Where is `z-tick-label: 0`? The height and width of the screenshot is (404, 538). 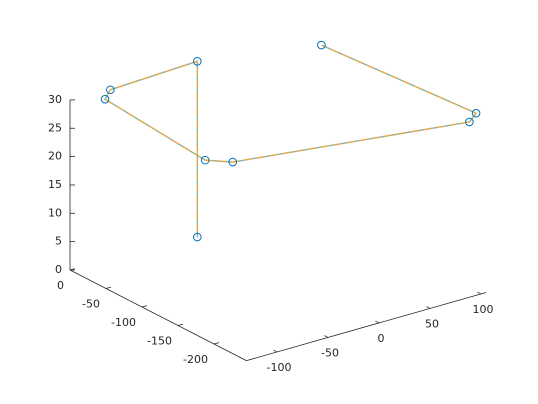
z-tick-label: 0 is located at coordinates (58, 269).